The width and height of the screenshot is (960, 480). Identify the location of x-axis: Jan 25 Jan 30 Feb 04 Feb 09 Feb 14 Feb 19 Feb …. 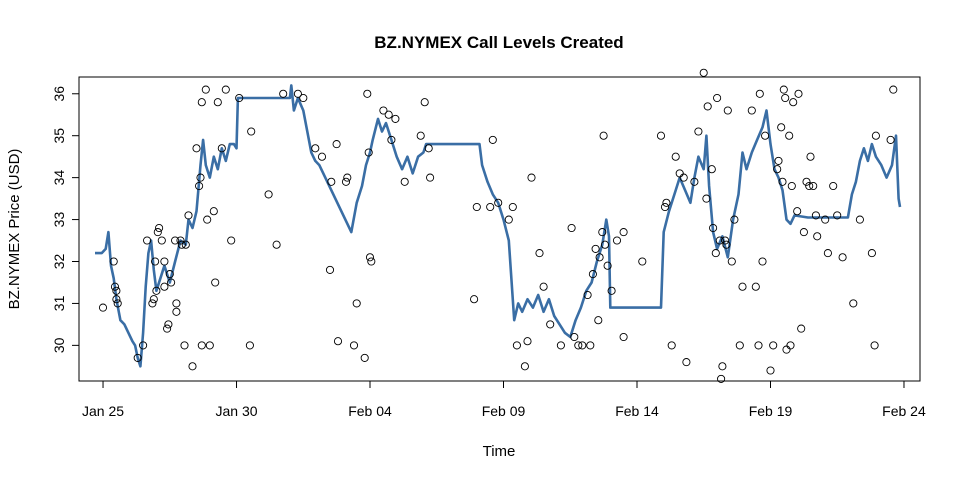
(504, 400).